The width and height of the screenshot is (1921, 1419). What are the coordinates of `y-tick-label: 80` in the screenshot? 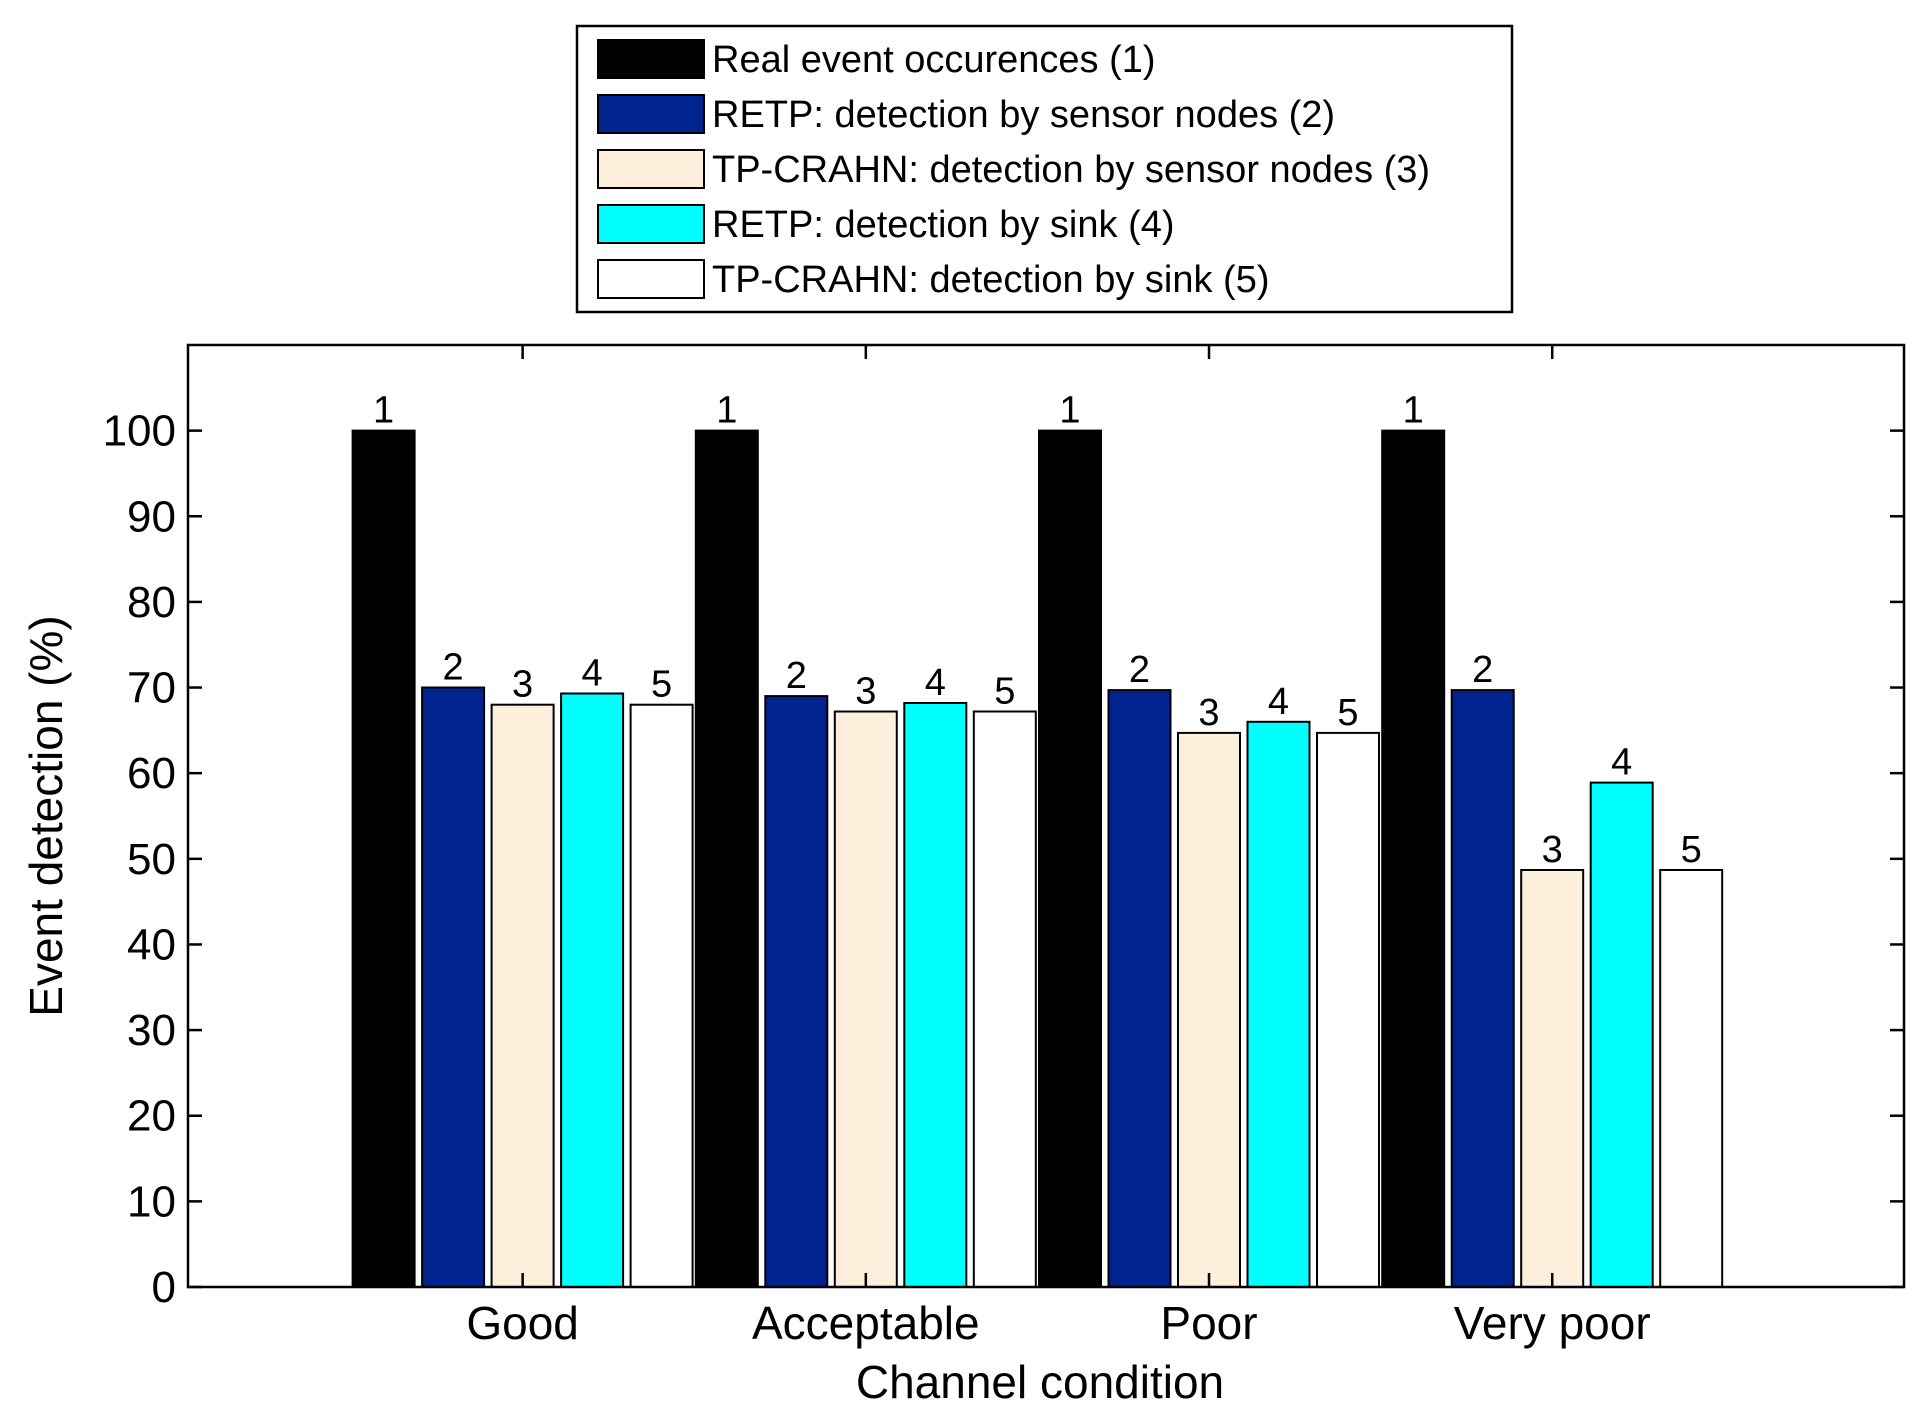 It's located at (151, 602).